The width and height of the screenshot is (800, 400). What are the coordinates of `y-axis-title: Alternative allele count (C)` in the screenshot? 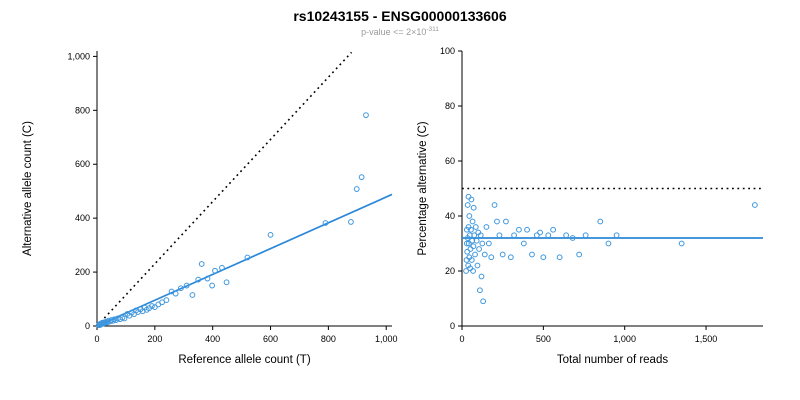 It's located at (28, 188).